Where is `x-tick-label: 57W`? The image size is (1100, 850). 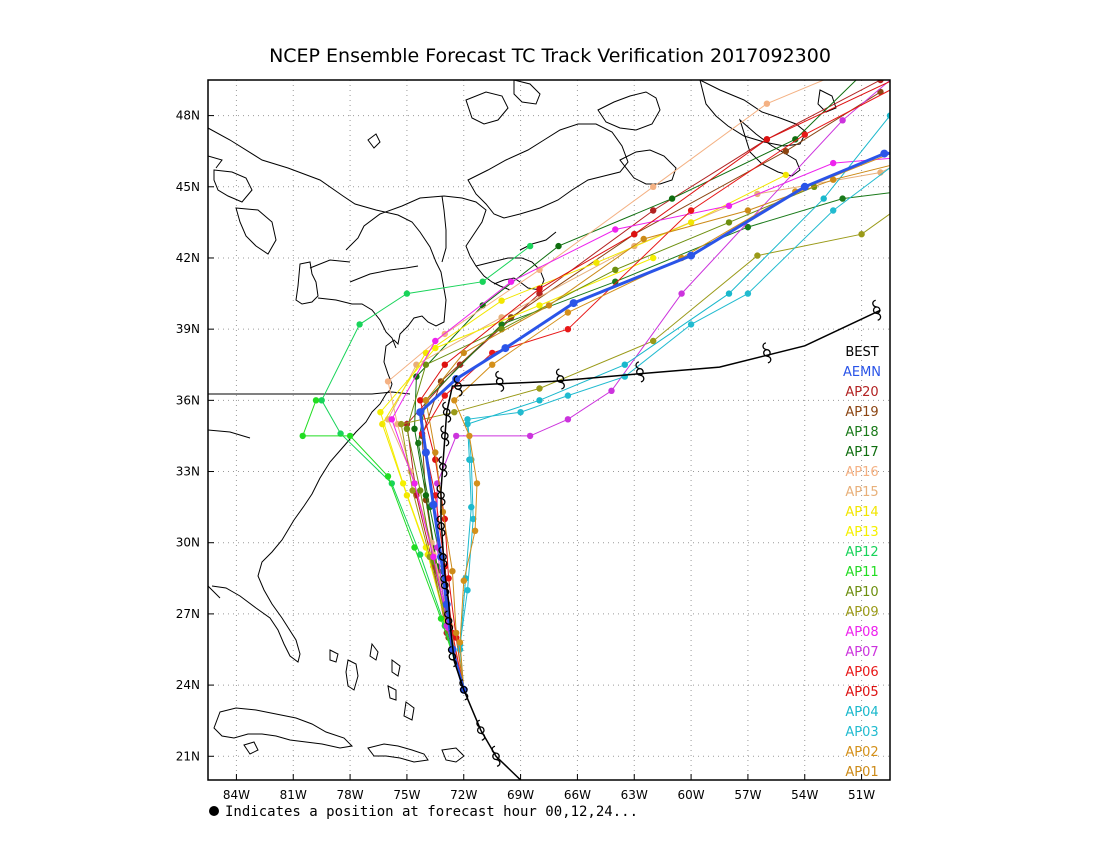 x-tick-label: 57W is located at coordinates (747, 795).